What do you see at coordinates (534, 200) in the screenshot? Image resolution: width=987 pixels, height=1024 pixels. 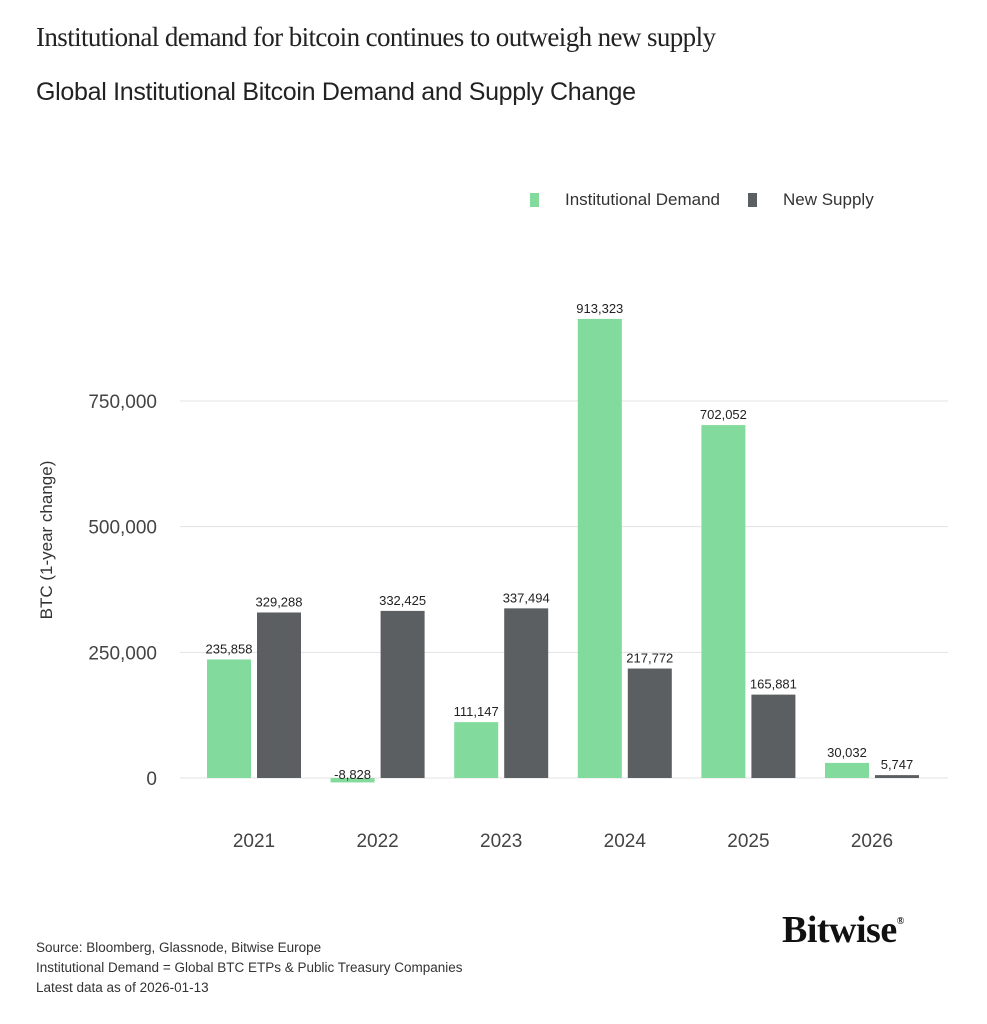 I see `legend-swatch-demand` at bounding box center [534, 200].